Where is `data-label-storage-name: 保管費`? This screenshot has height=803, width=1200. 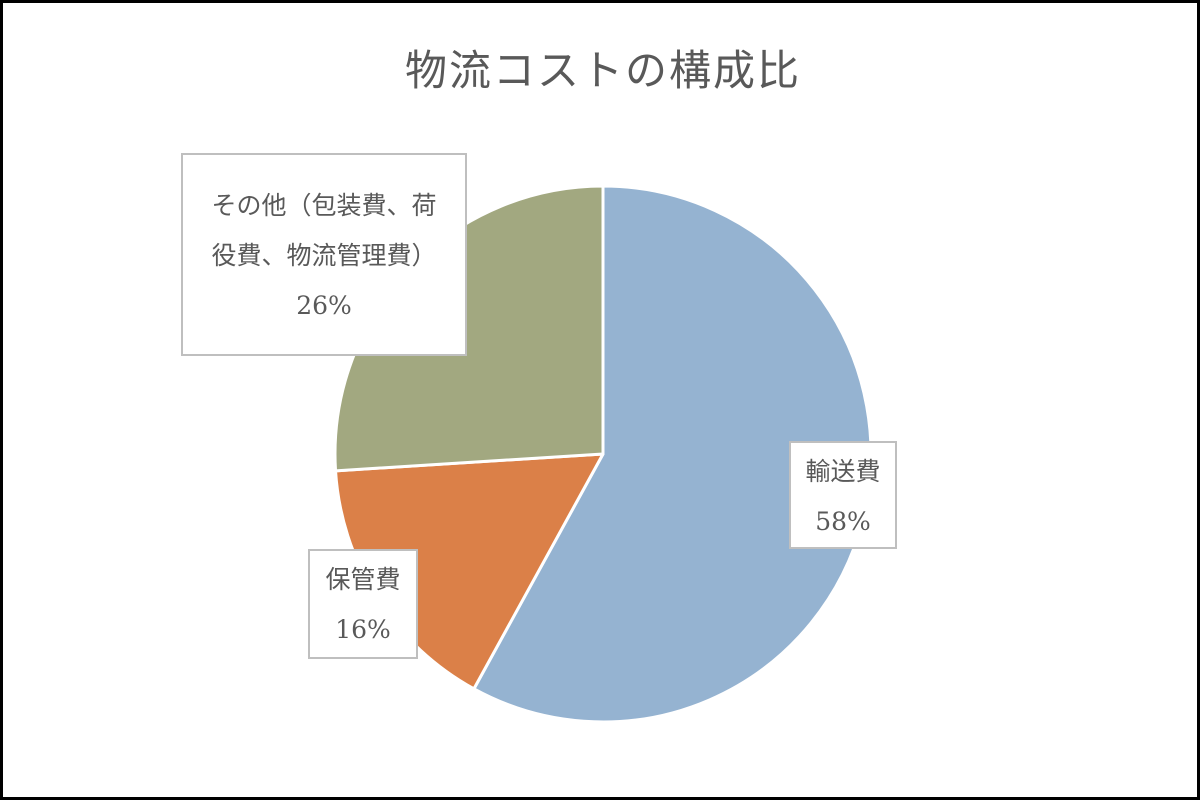 data-label-storage-name: 保管費 is located at coordinates (363, 579).